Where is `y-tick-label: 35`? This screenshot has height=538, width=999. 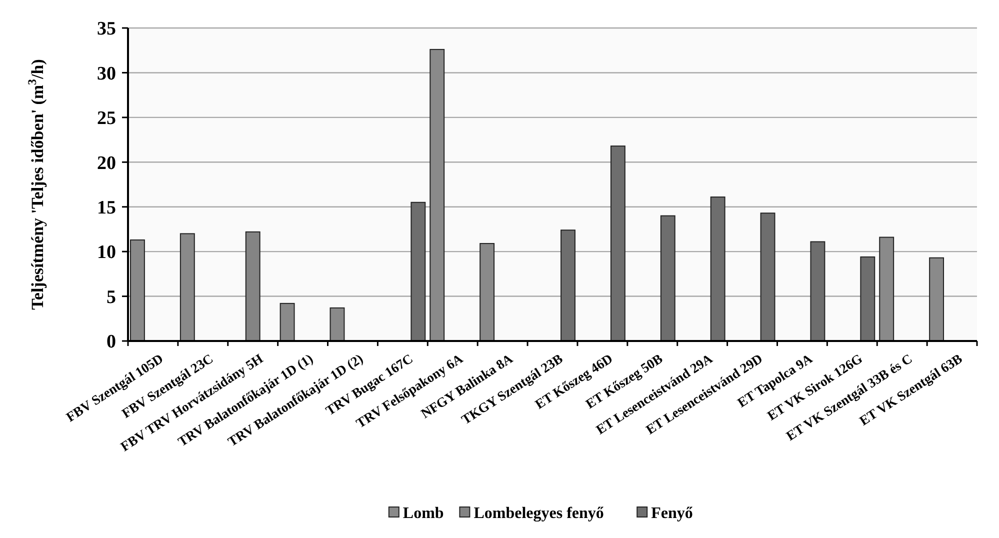 y-tick-label: 35 is located at coordinates (106, 29).